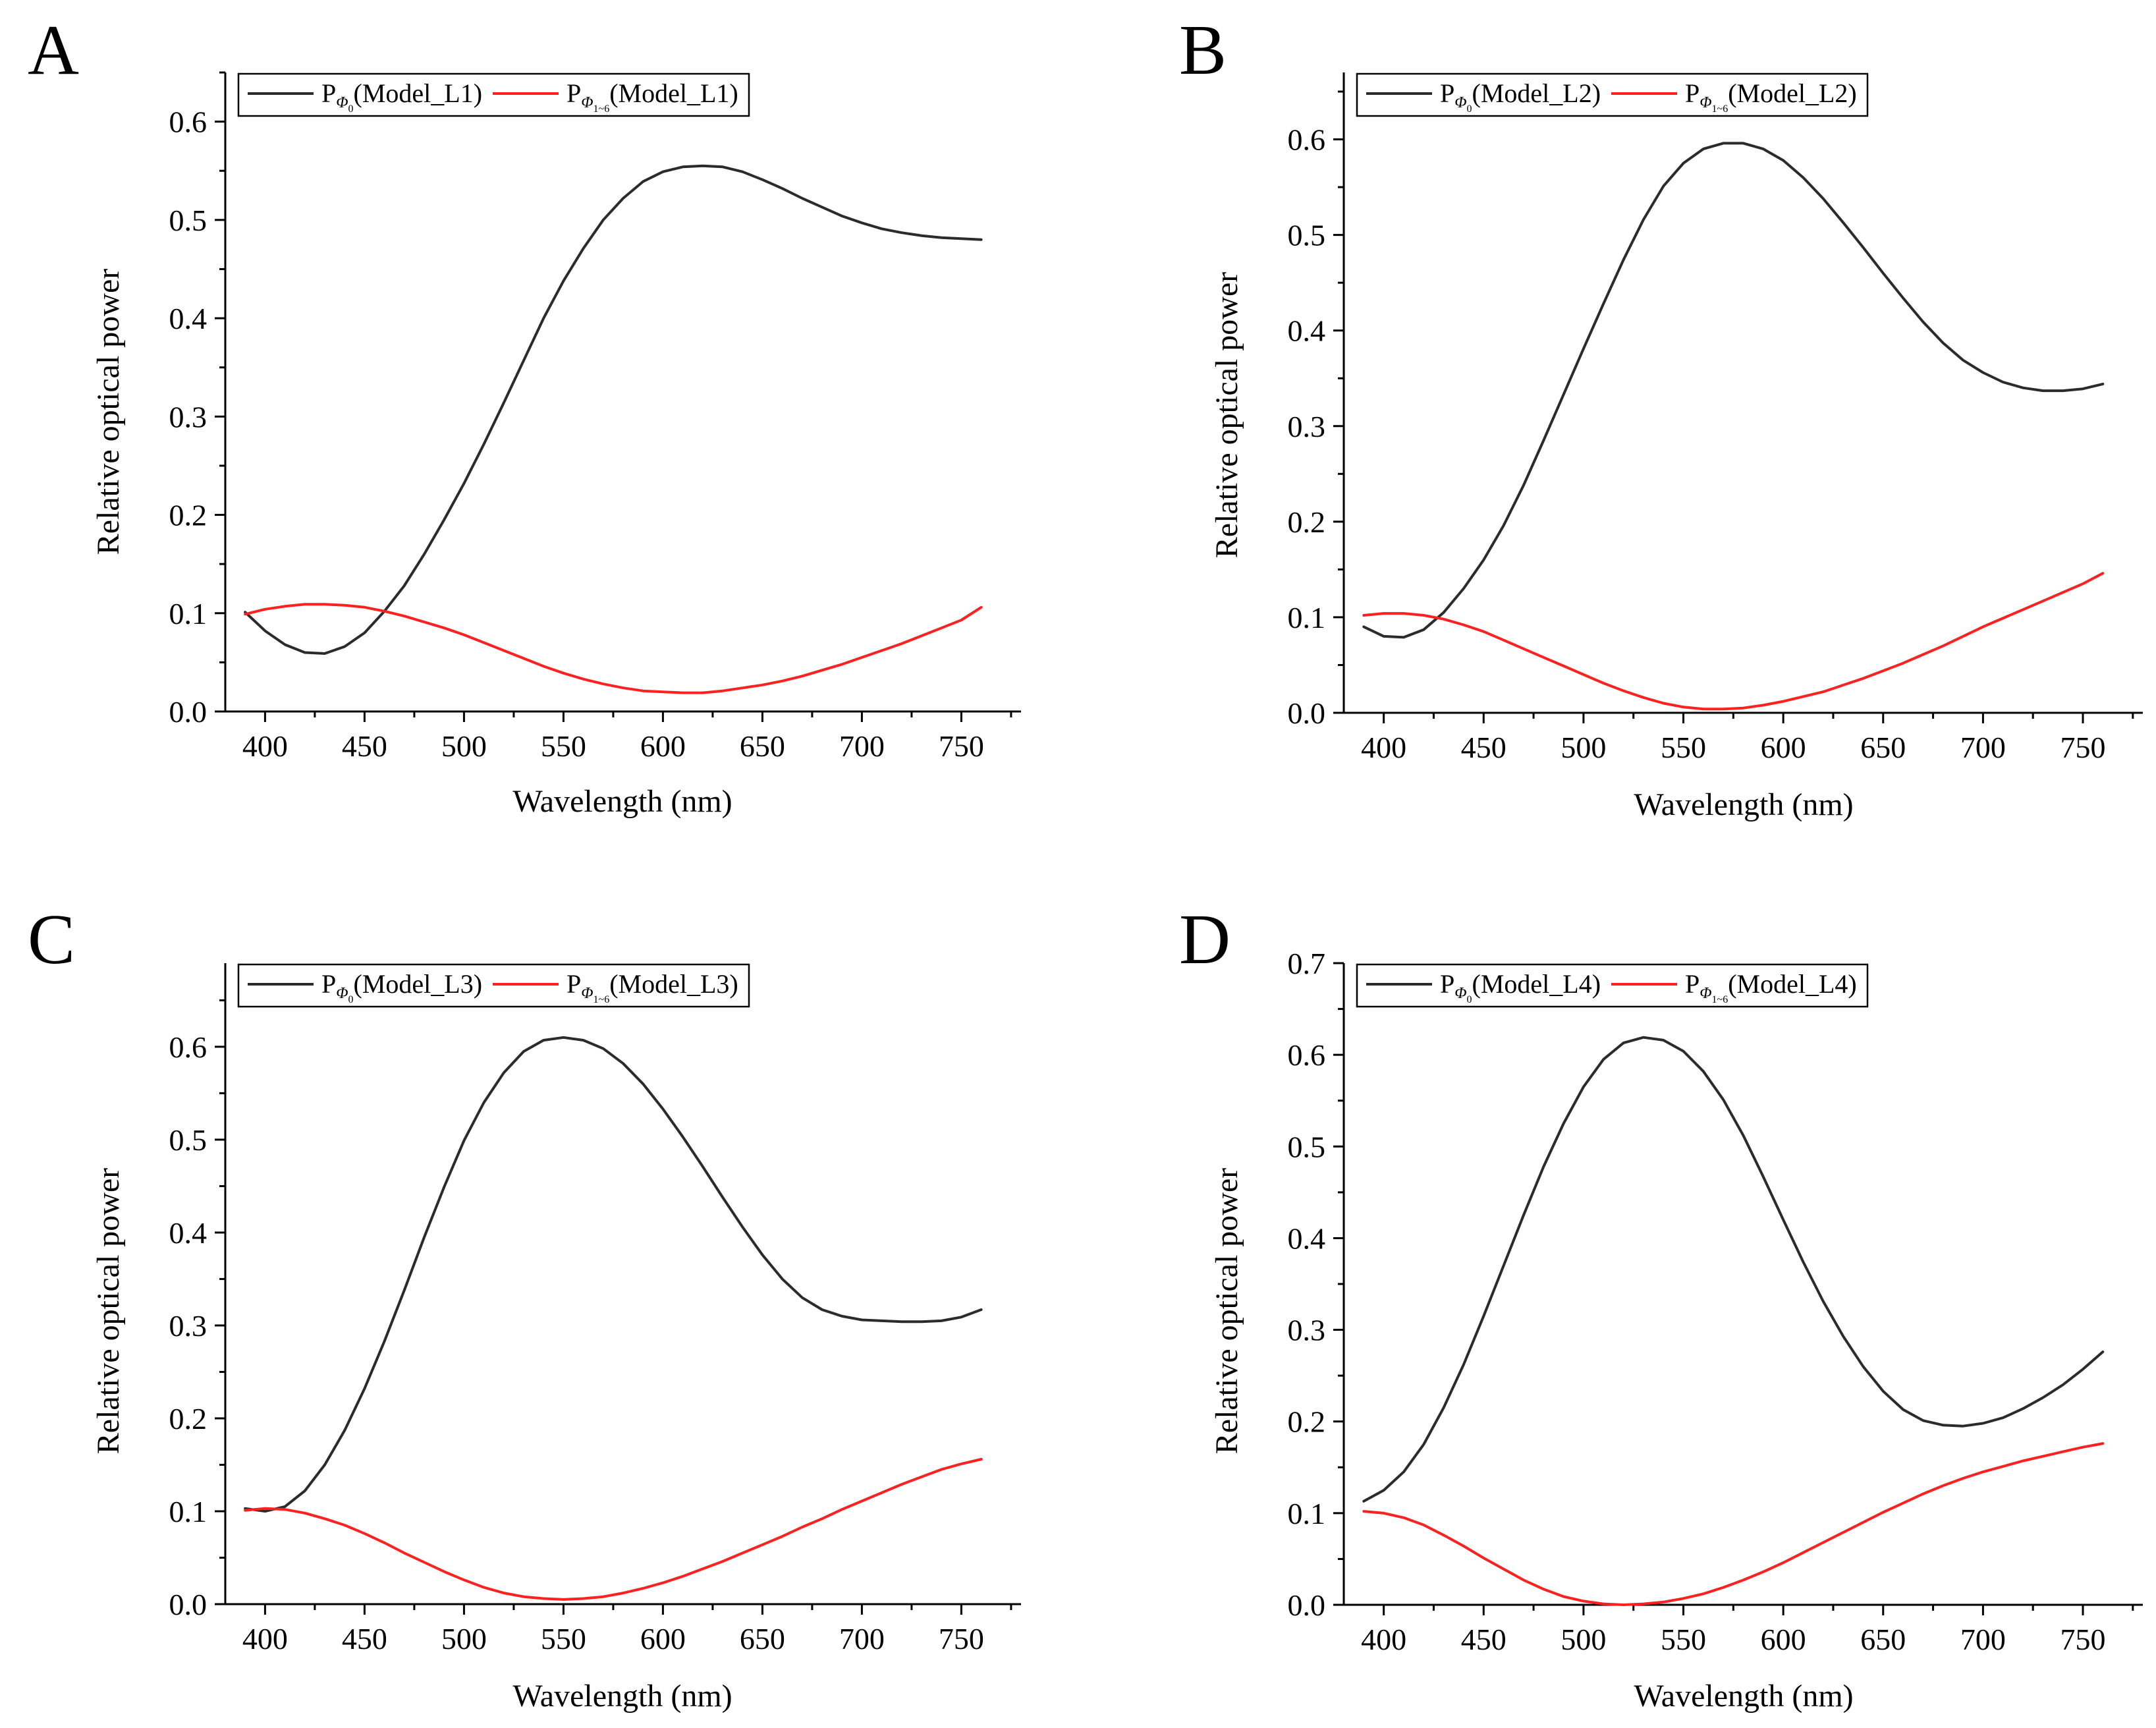 Image resolution: width=2156 pixels, height=1728 pixels. Describe the element at coordinates (1612, 985) in the screenshot. I see `legend: PΦ0(Model_L4) PΦ1~6(Model_L4)` at that location.